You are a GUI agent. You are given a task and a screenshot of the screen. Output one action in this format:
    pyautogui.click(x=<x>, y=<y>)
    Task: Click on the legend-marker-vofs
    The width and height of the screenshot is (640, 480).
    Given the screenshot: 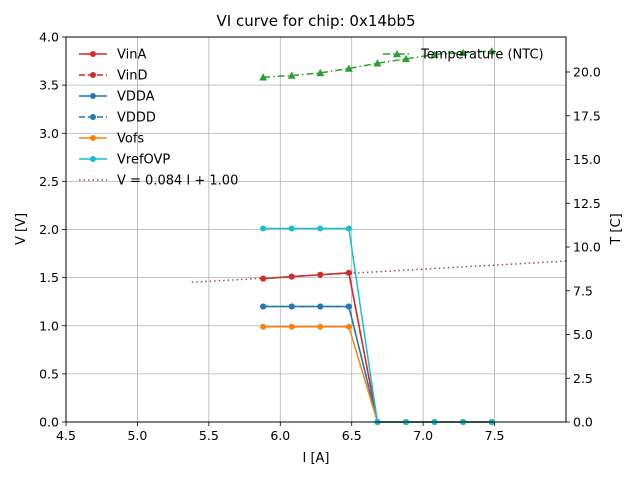 What is the action you would take?
    pyautogui.click(x=93, y=138)
    